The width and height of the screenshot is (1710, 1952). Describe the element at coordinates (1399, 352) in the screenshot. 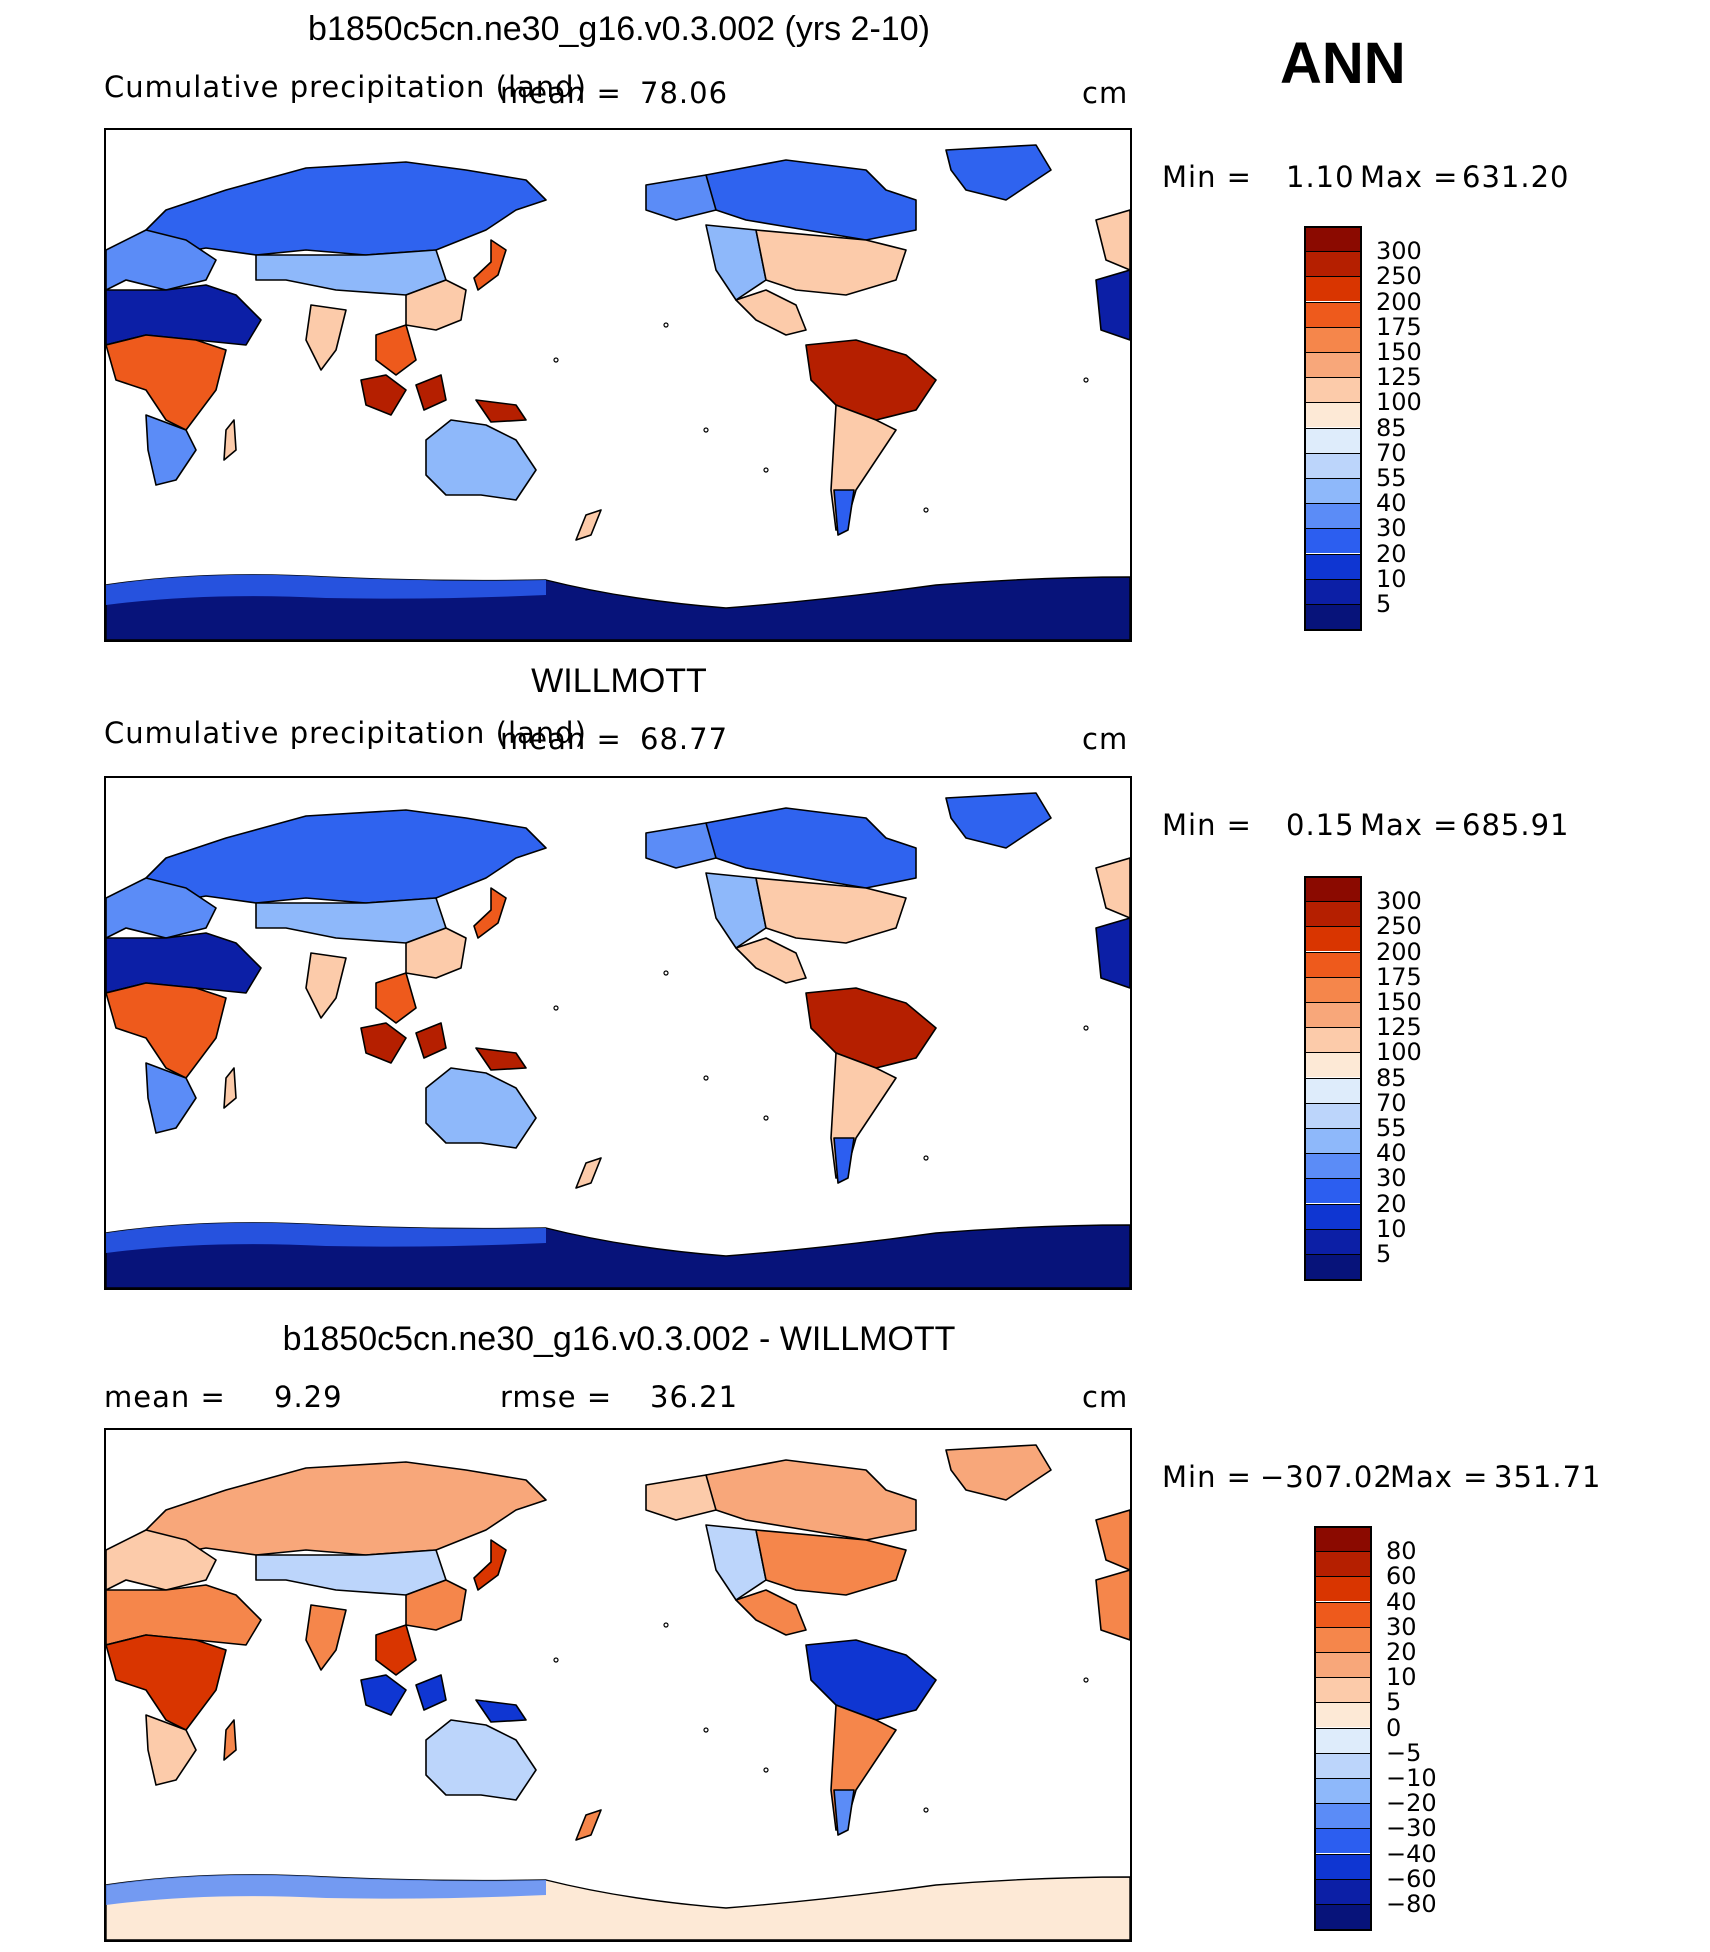

I see `colorbar-label: 150` at that location.